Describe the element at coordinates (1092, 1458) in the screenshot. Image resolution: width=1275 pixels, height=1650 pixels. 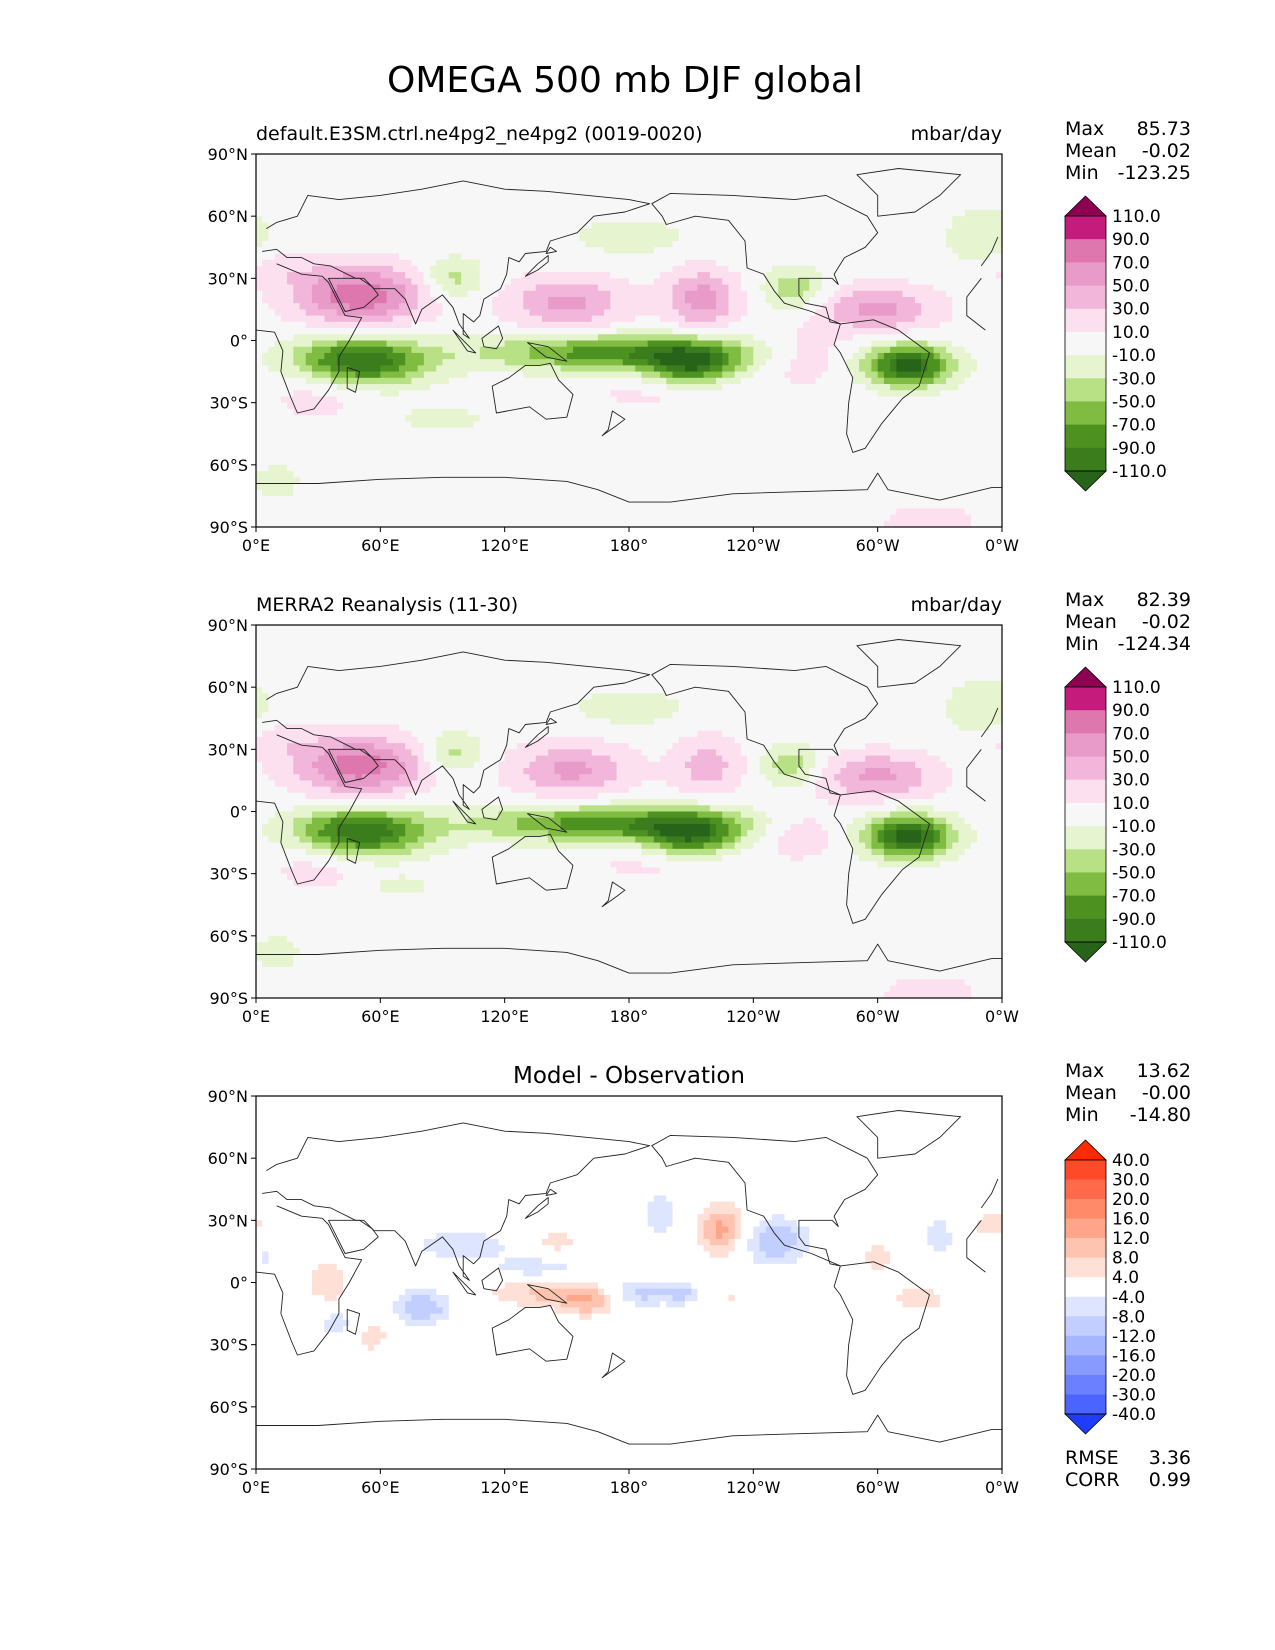
I see `rmse-label: RMSE` at that location.